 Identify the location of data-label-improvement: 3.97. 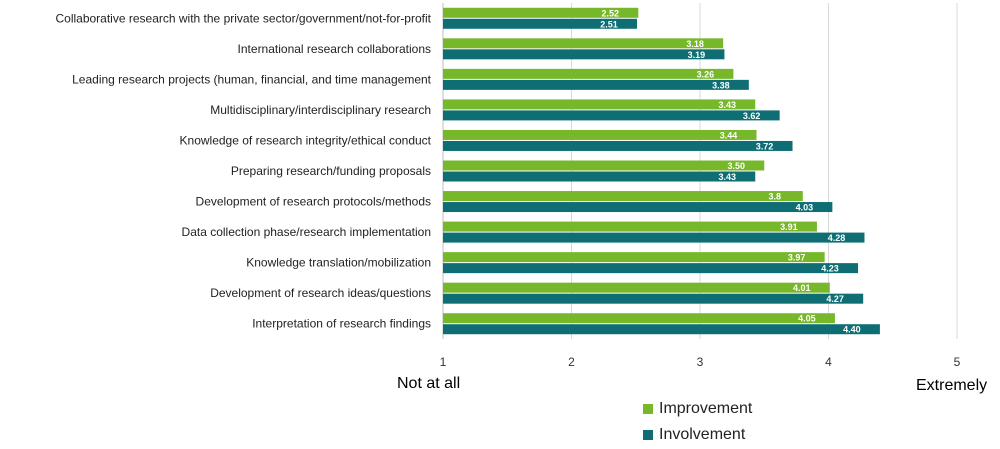
(797, 258).